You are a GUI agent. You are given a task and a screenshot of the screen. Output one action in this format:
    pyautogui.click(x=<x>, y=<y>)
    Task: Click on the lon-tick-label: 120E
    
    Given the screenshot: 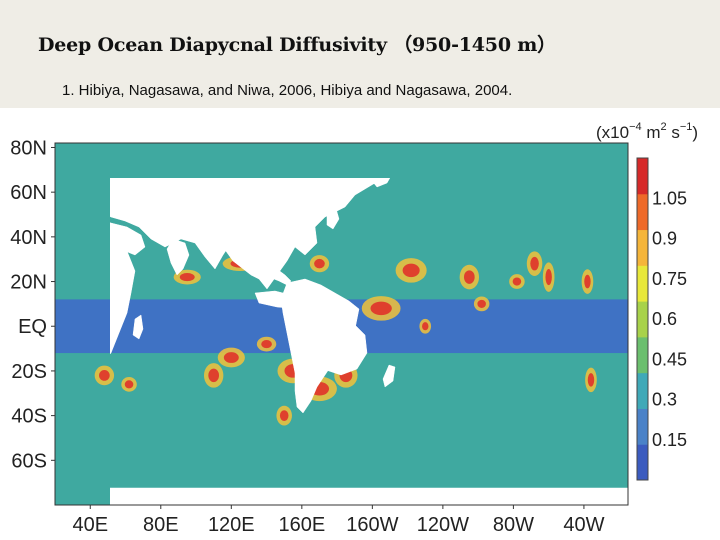 What is the action you would take?
    pyautogui.click(x=231, y=525)
    